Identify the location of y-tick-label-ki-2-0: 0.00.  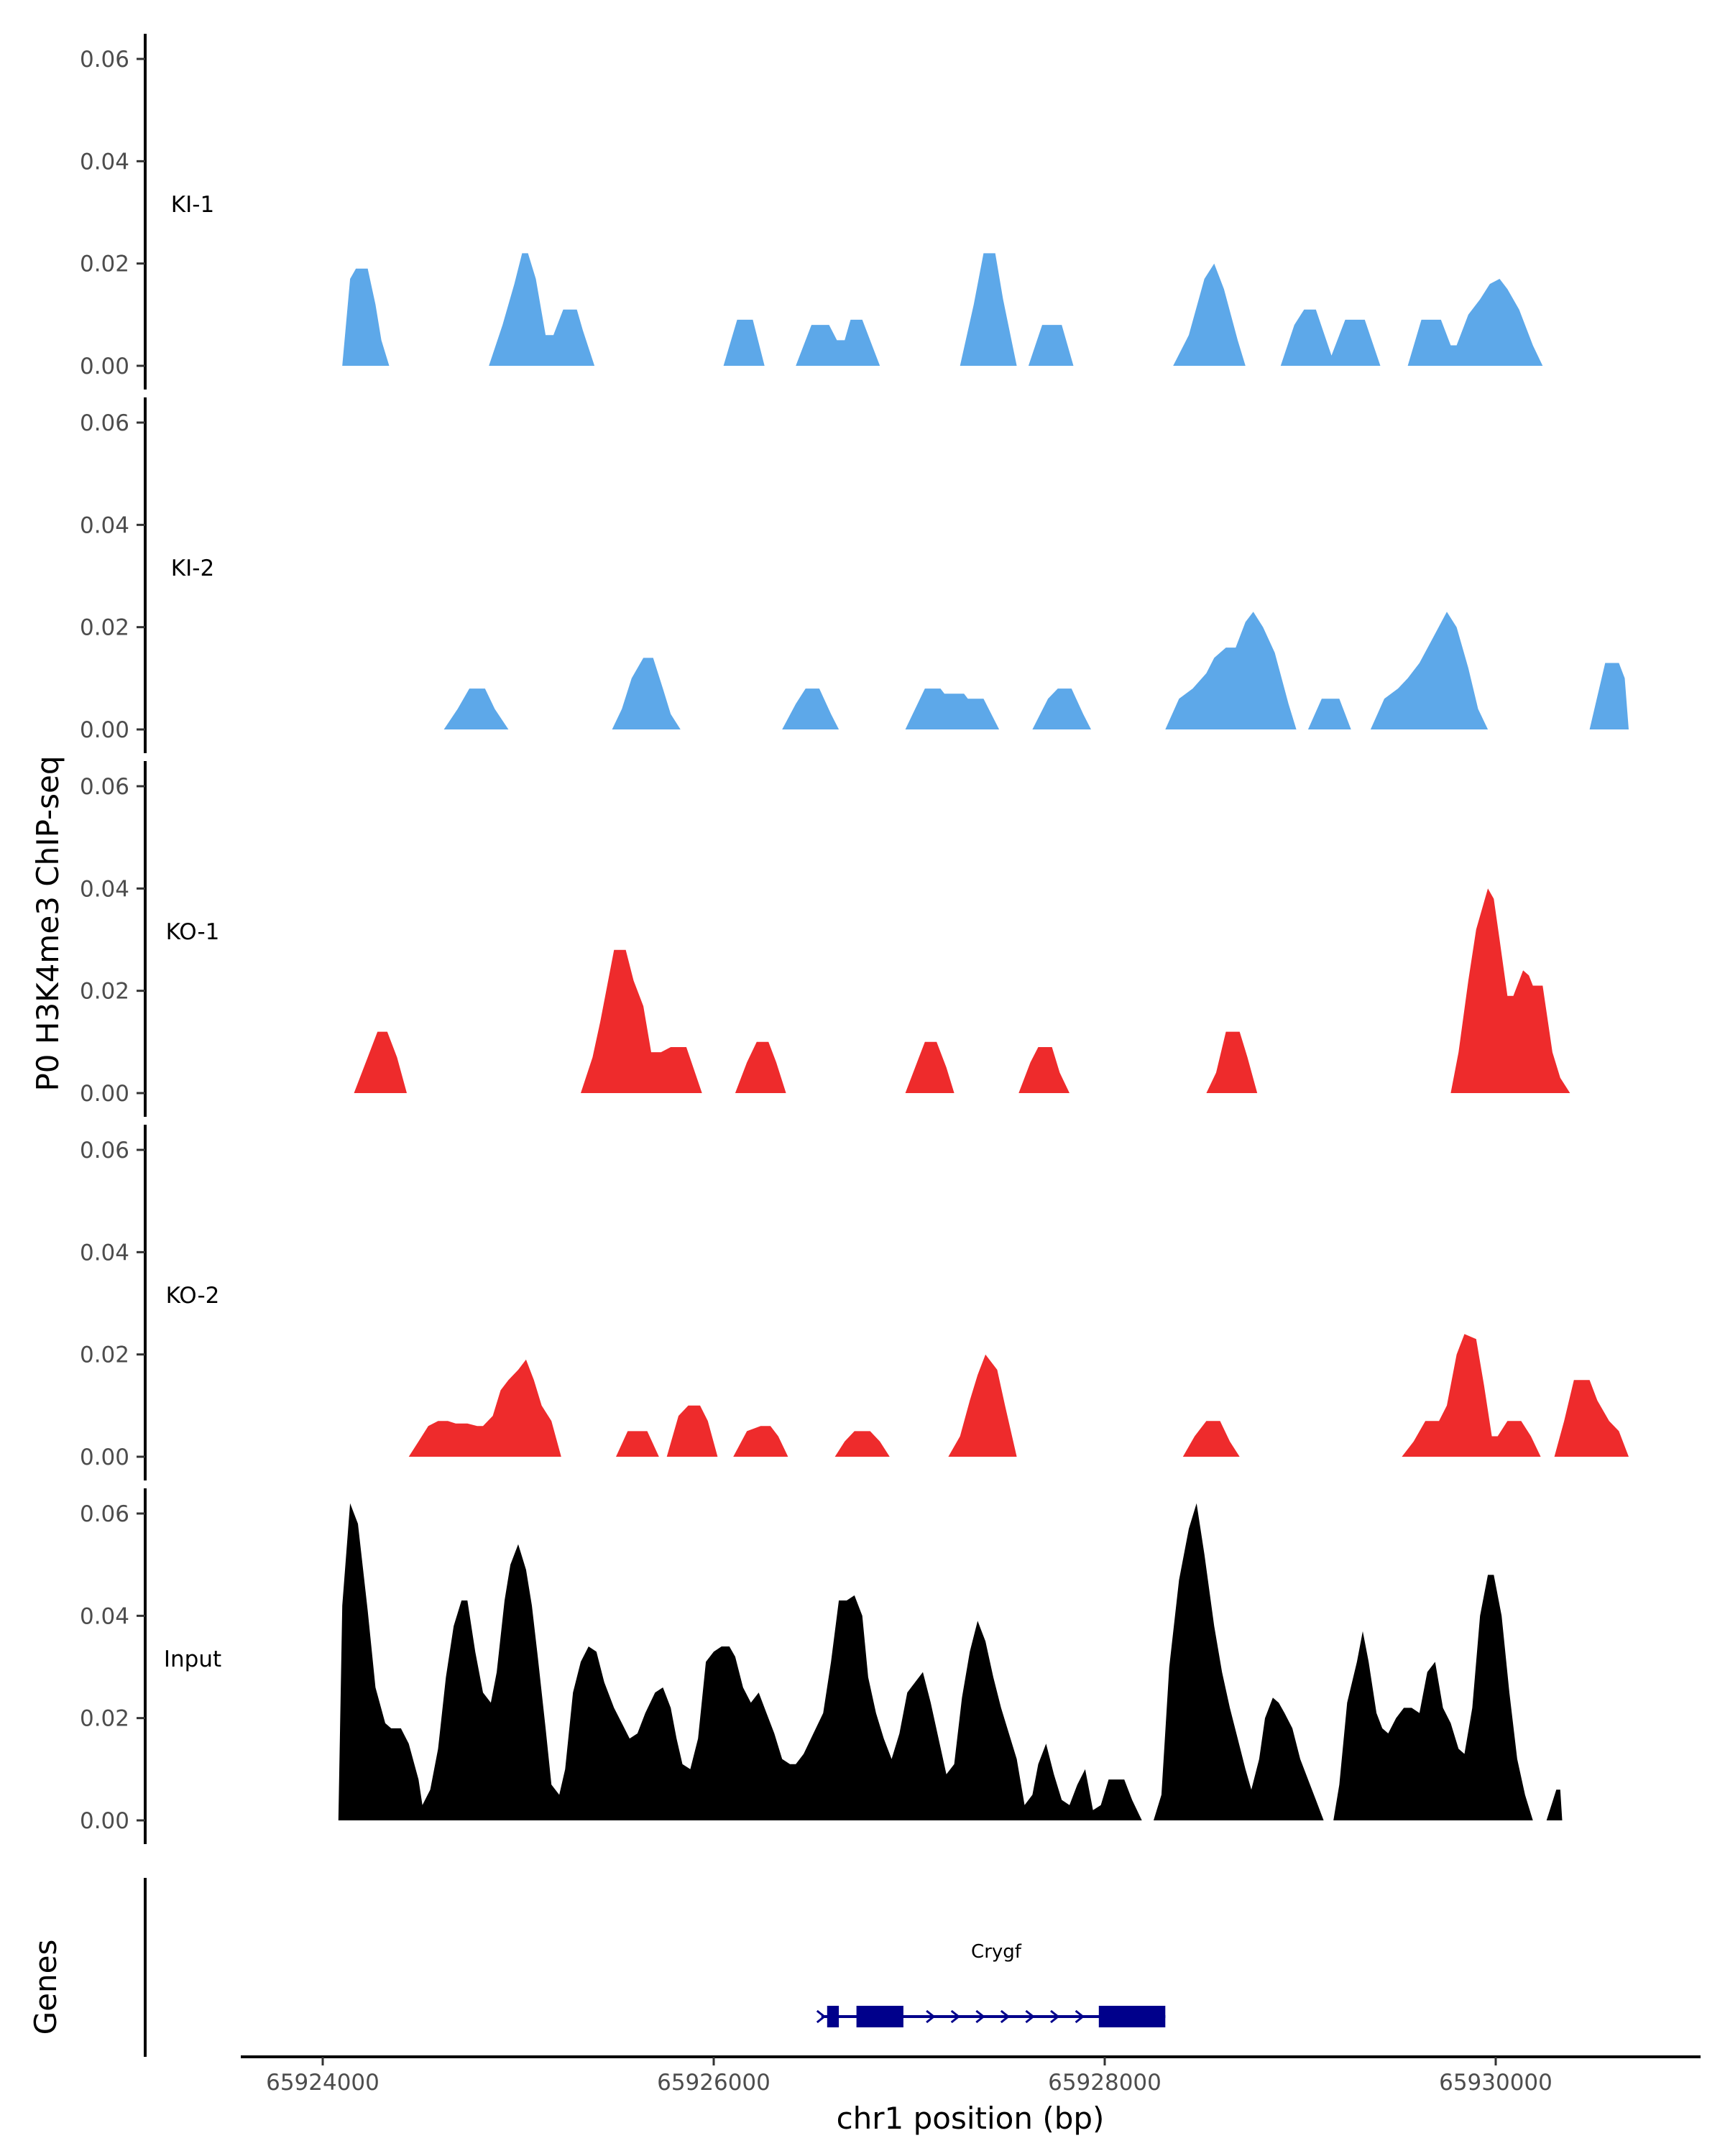
(104, 730).